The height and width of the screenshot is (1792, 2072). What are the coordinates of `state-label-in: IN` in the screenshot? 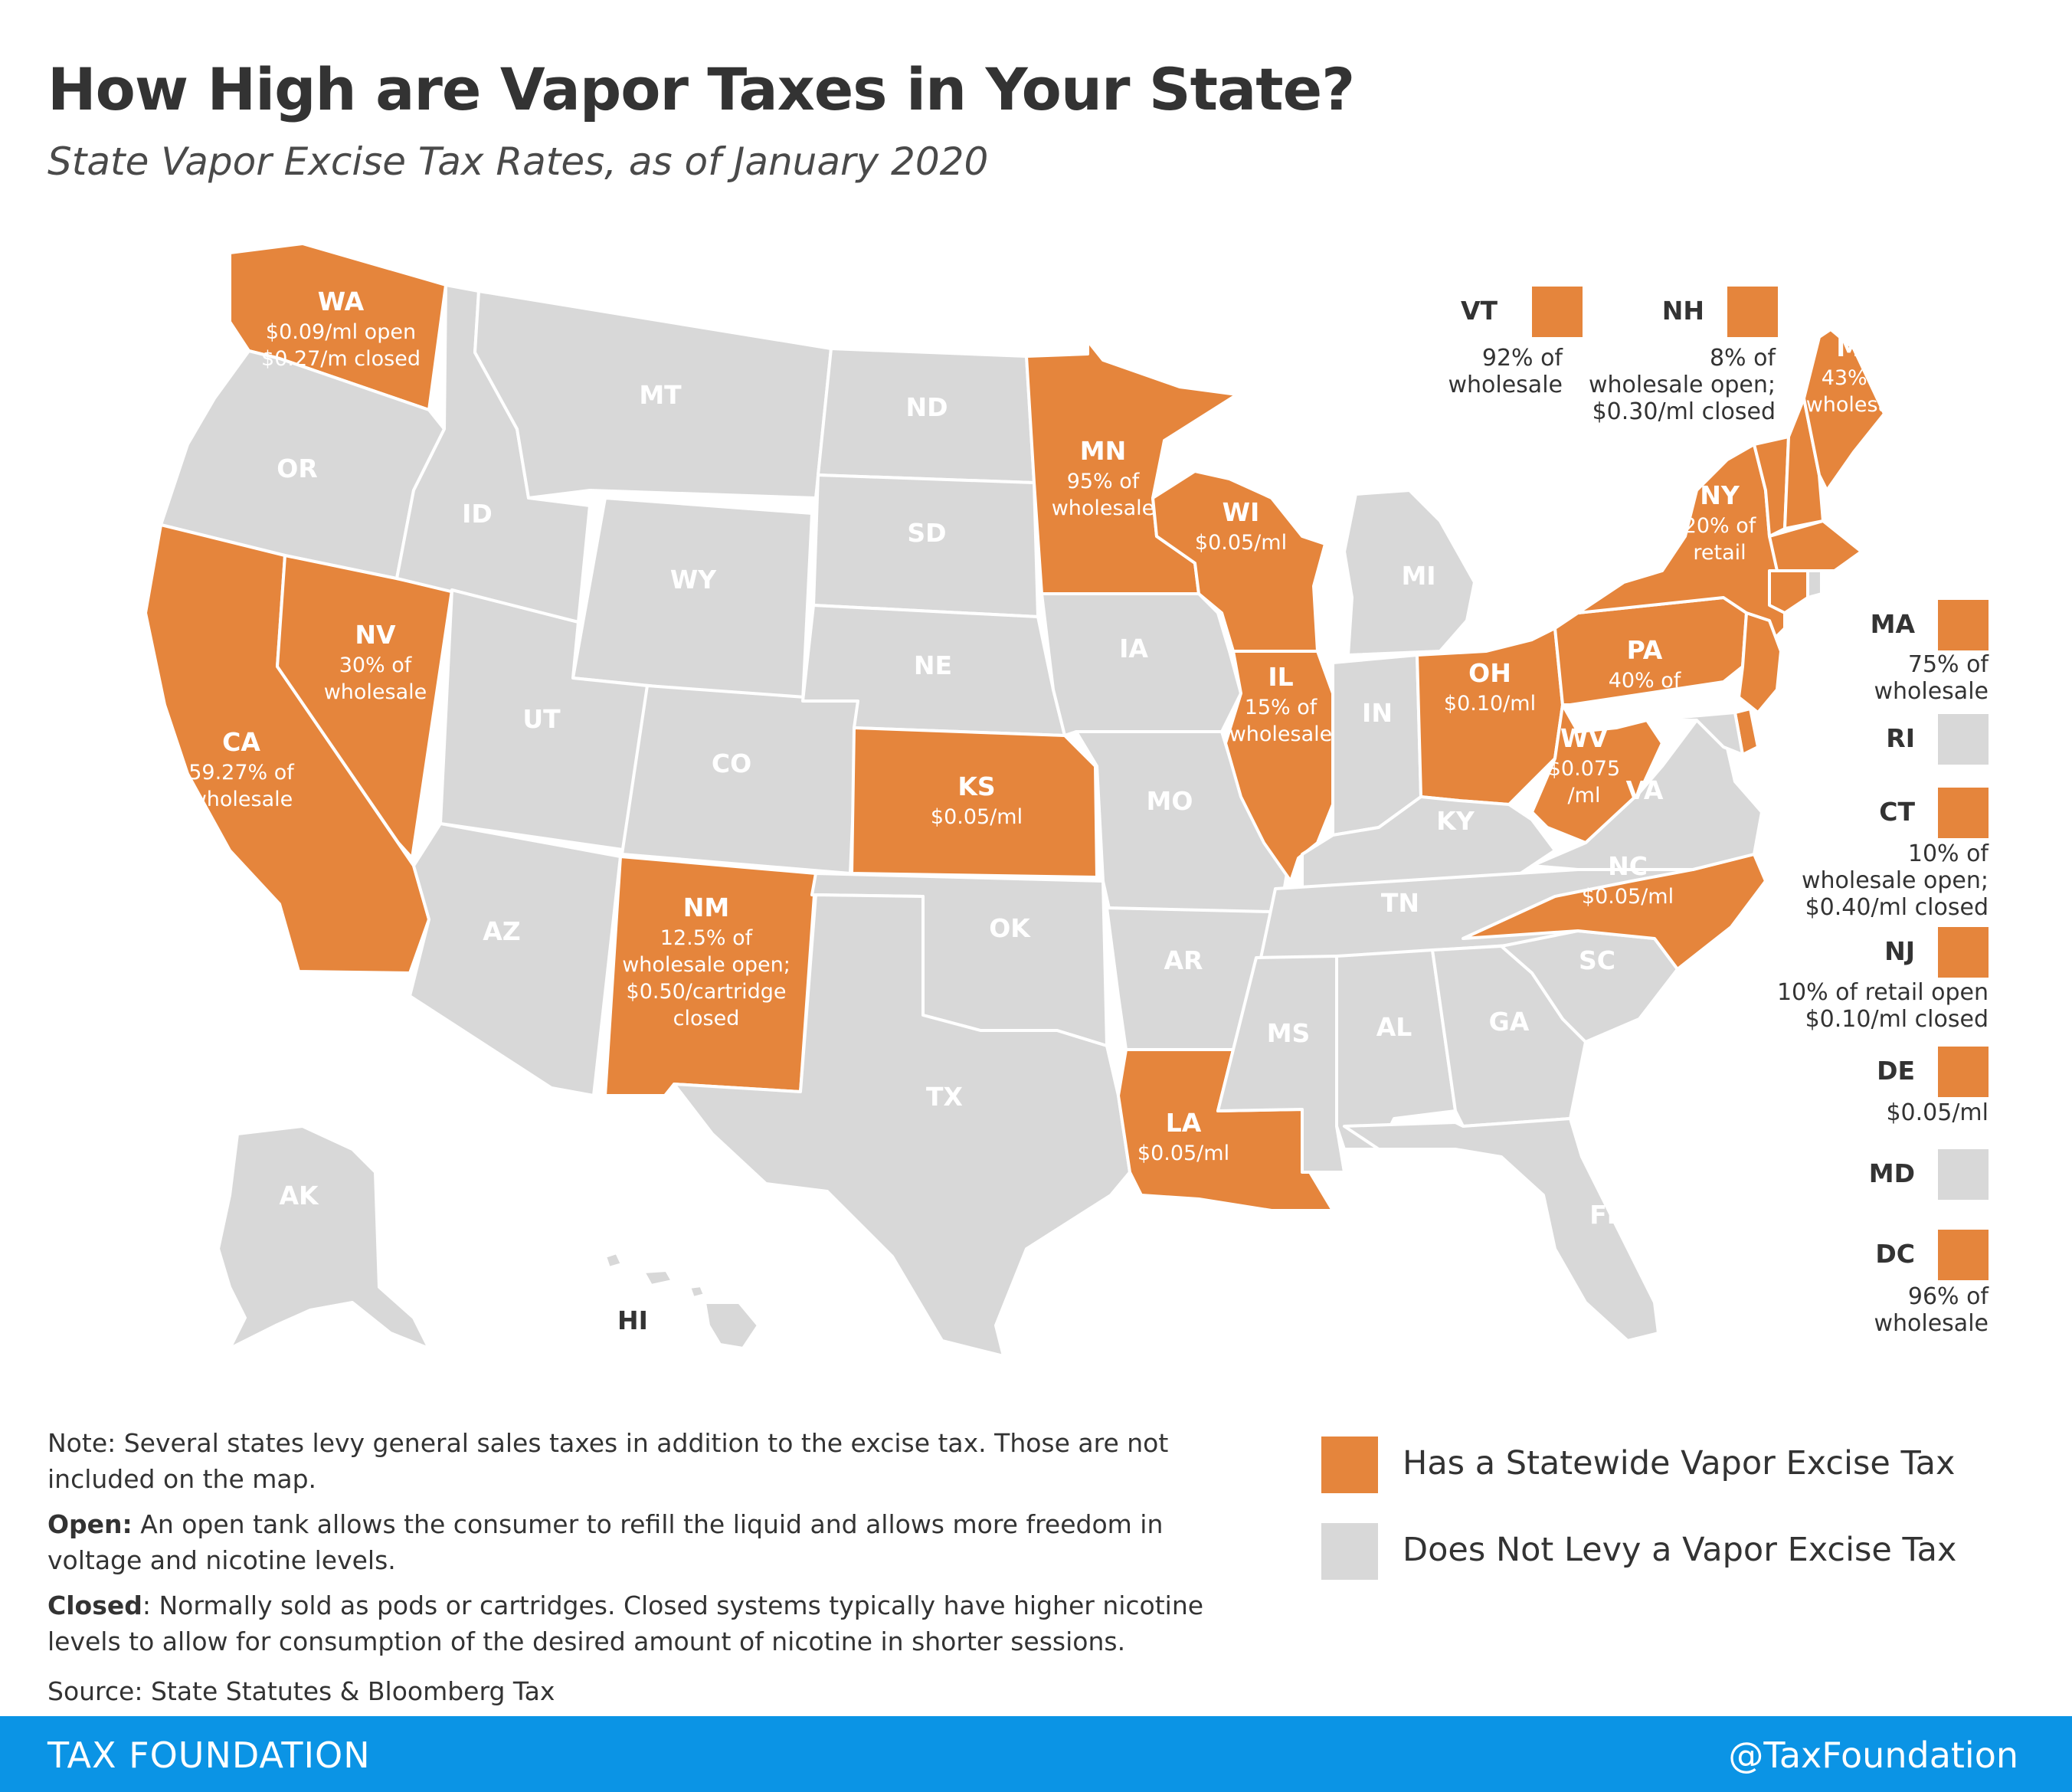 It's located at (1377, 713).